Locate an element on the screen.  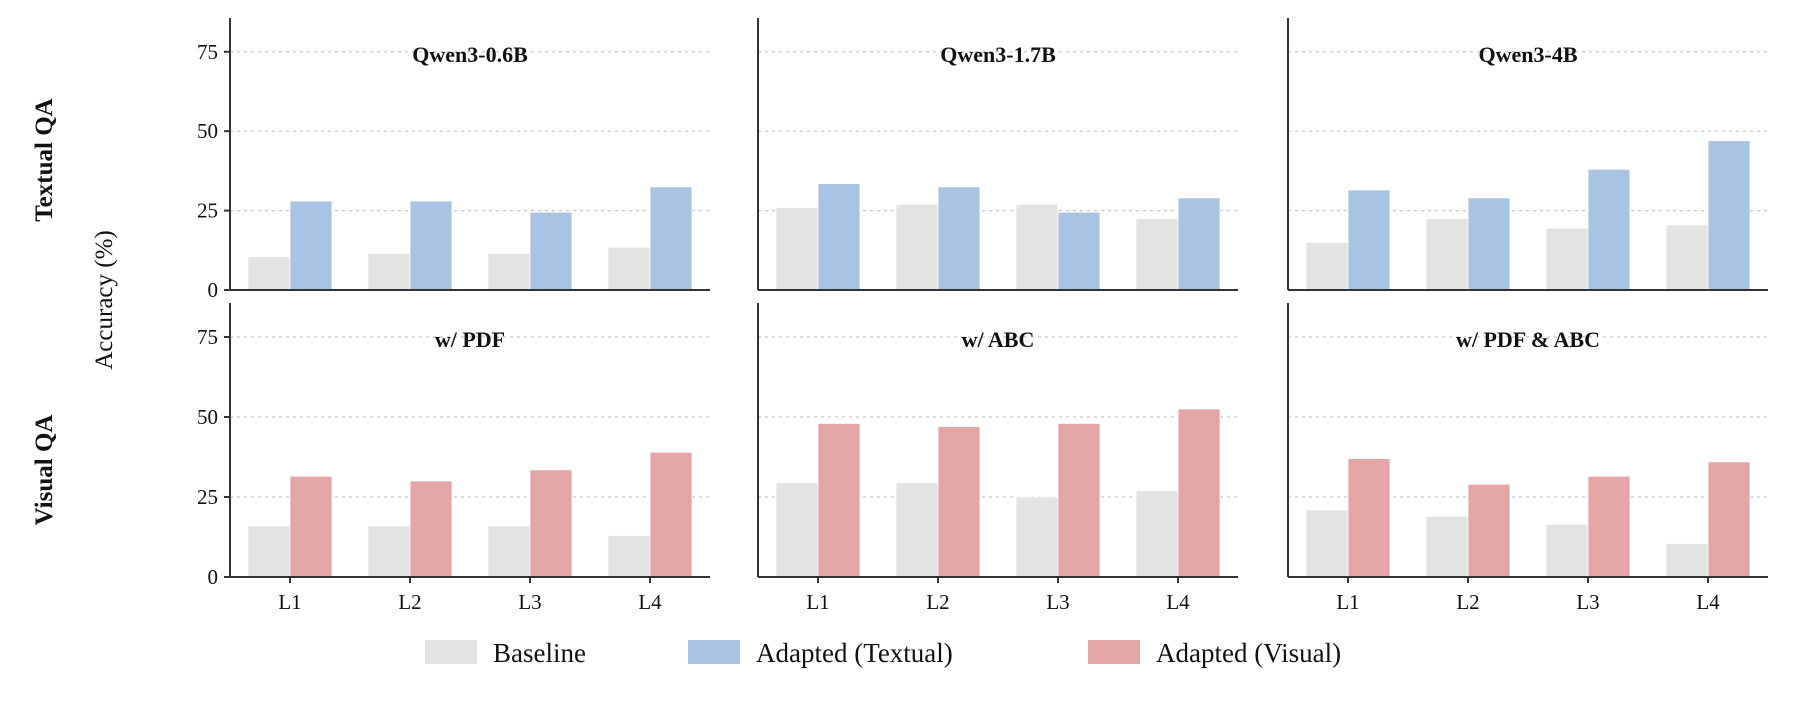
y-axis-label: Accuracy (%) is located at coordinates (104, 300).